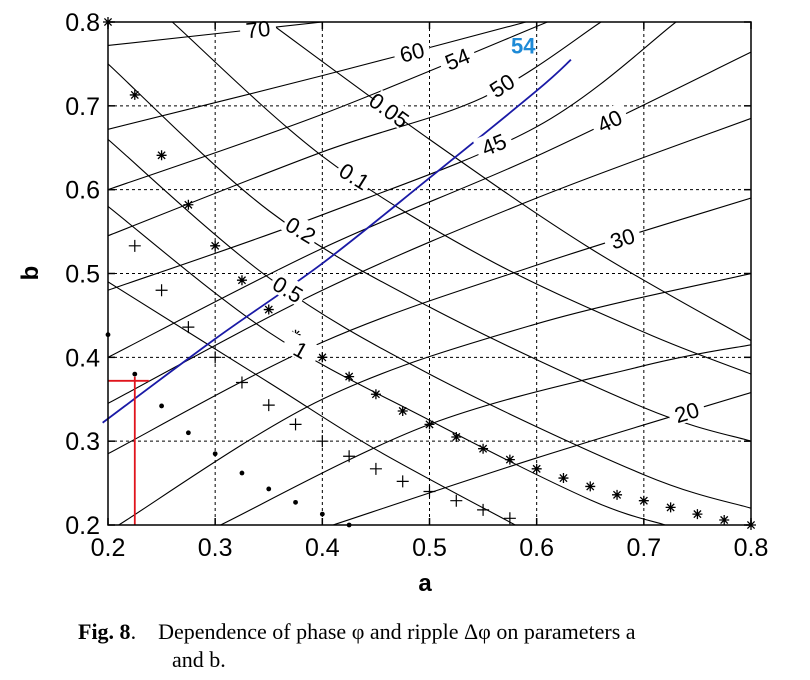 Image resolution: width=810 pixels, height=680 pixels. I want to click on x-tick-label: 0.5, so click(429, 548).